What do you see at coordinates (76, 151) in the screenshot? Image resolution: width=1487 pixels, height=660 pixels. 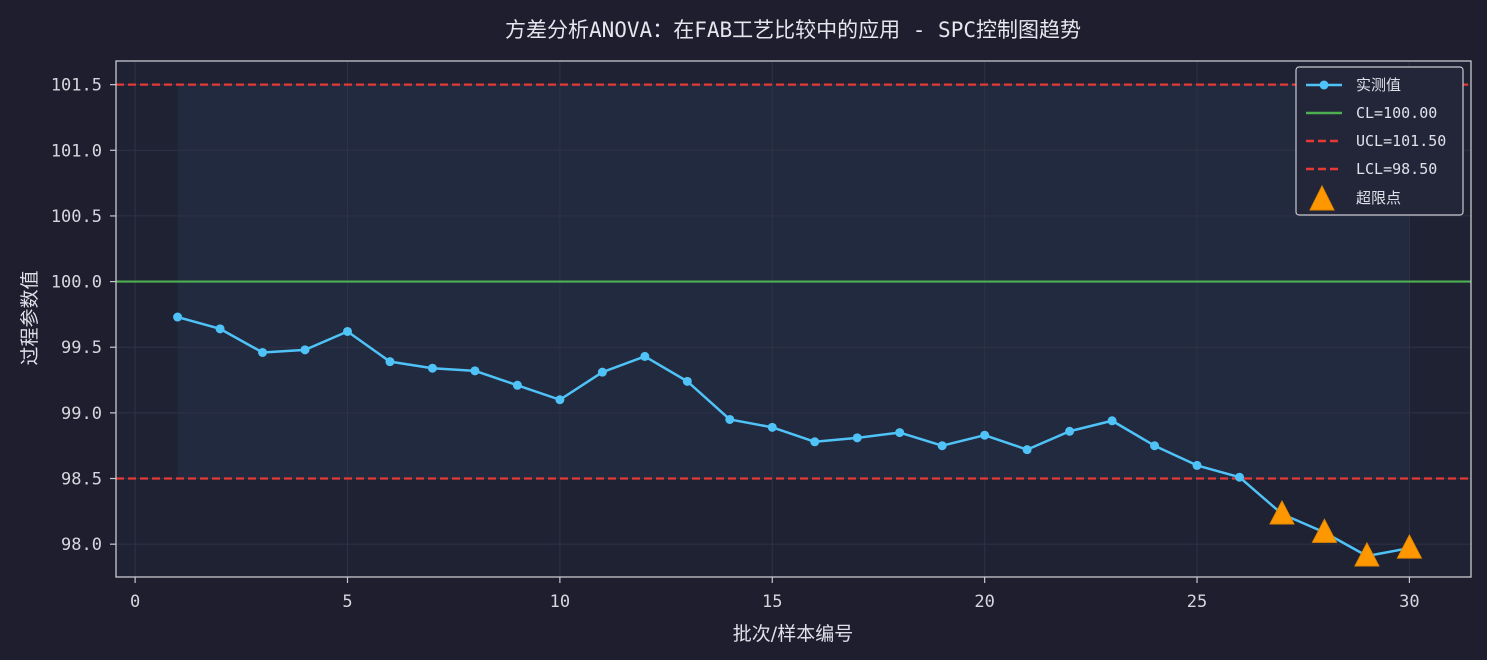 I see `y-tick-label: 101.0` at bounding box center [76, 151].